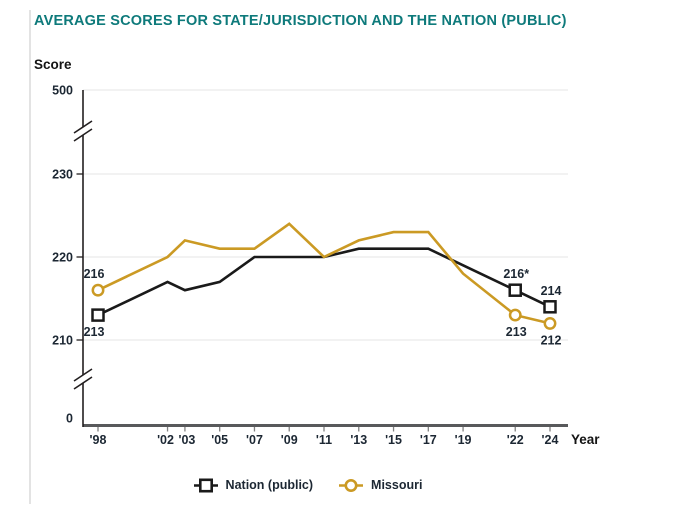  I want to click on x-tick-label: '19, so click(463, 440).